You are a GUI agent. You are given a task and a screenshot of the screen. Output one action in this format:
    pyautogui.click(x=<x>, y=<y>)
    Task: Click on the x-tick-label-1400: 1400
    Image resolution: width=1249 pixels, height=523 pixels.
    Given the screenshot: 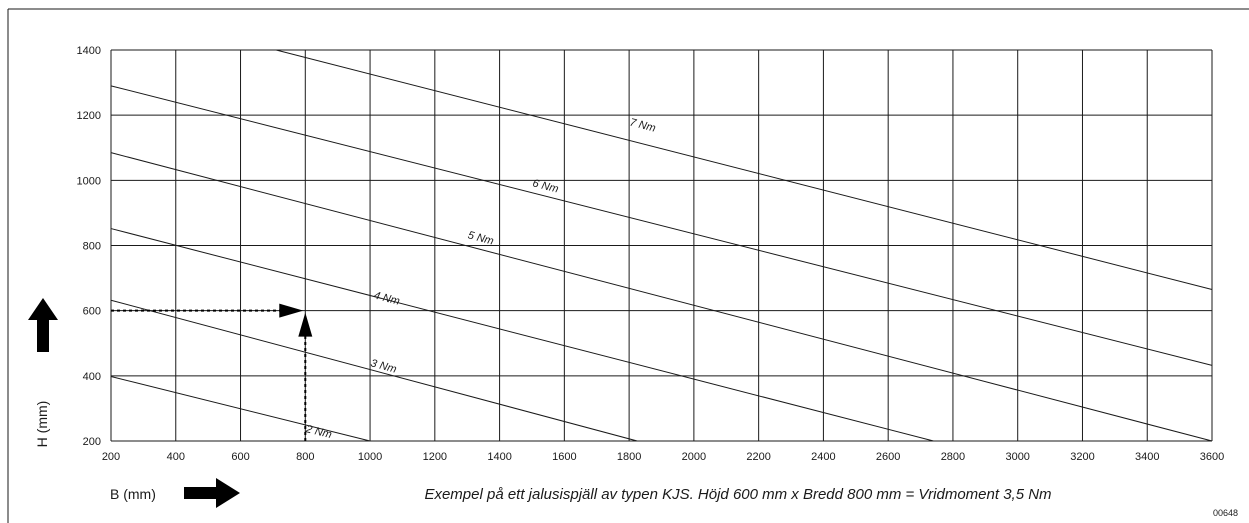 What is the action you would take?
    pyautogui.click(x=499, y=457)
    